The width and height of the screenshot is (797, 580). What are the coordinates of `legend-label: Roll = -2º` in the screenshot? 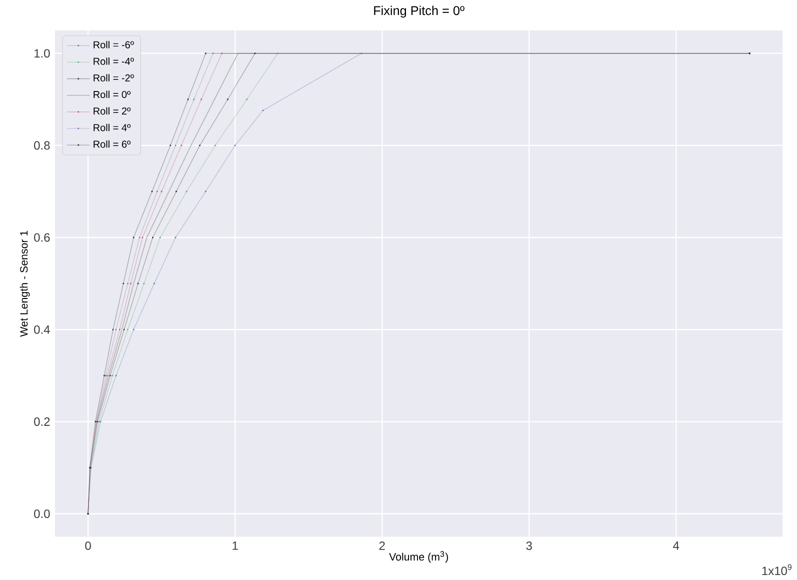 It's located at (114, 78).